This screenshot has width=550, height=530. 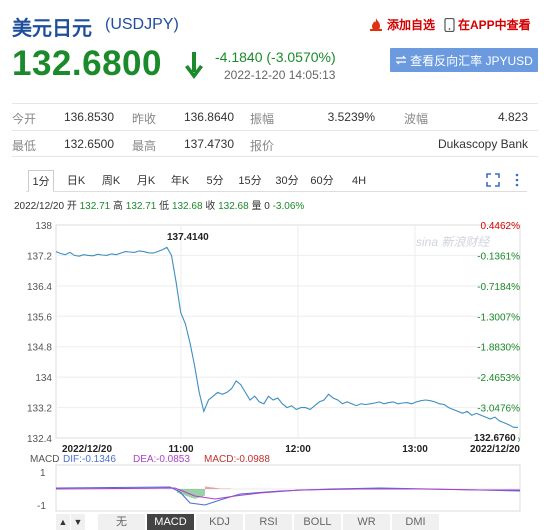 I want to click on low-value: 132.6500, so click(x=88, y=144).